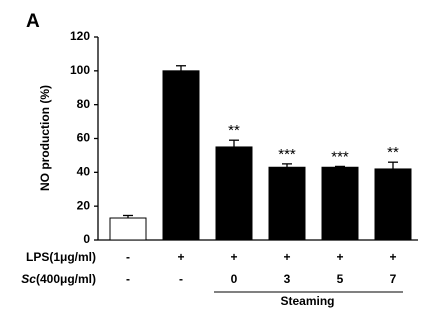 The image size is (431, 316). What do you see at coordinates (234, 279) in the screenshot?
I see `row-value: 0` at bounding box center [234, 279].